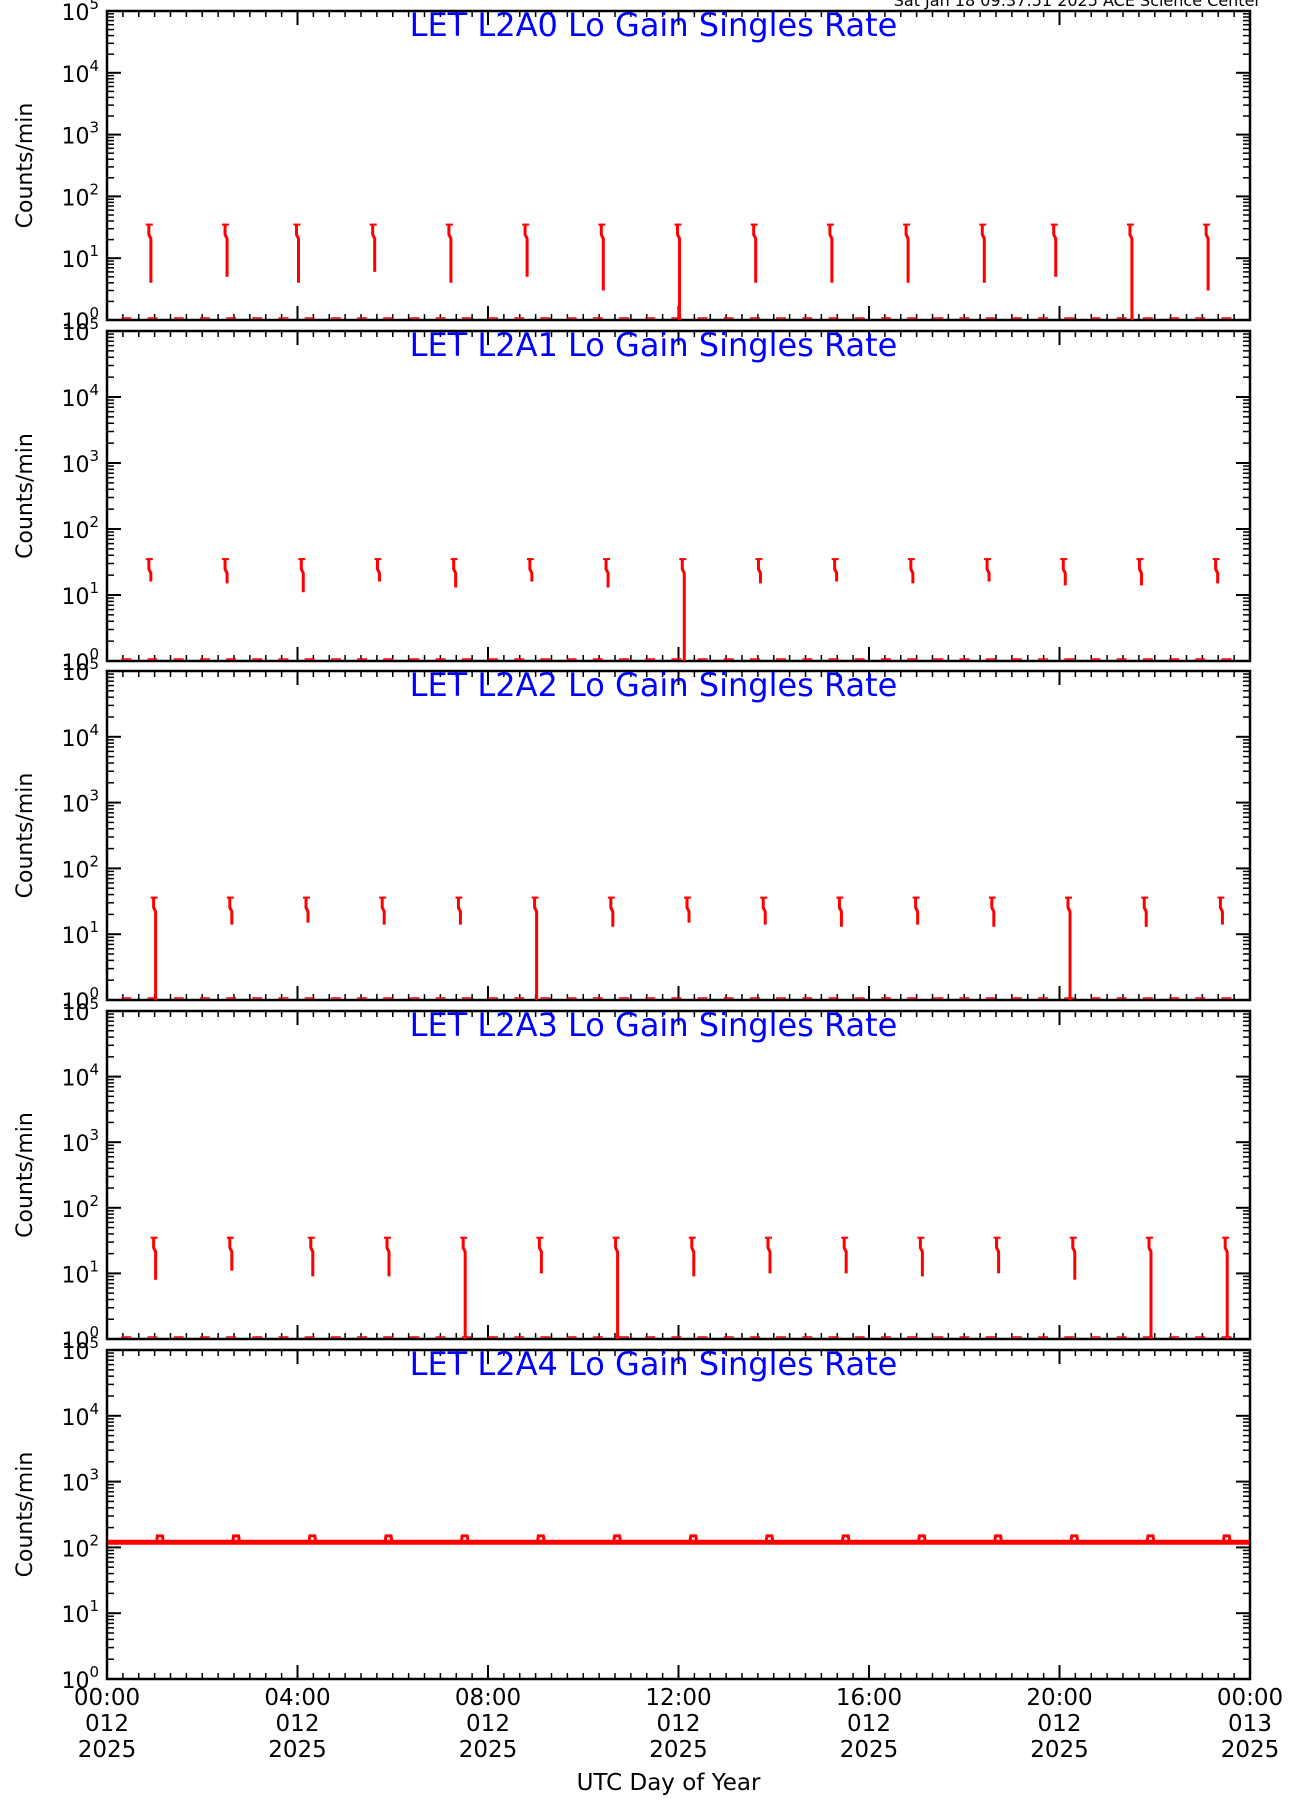 The height and width of the screenshot is (1806, 1301). What do you see at coordinates (488, 1698) in the screenshot?
I see `x-tick-time-label: 08:00` at bounding box center [488, 1698].